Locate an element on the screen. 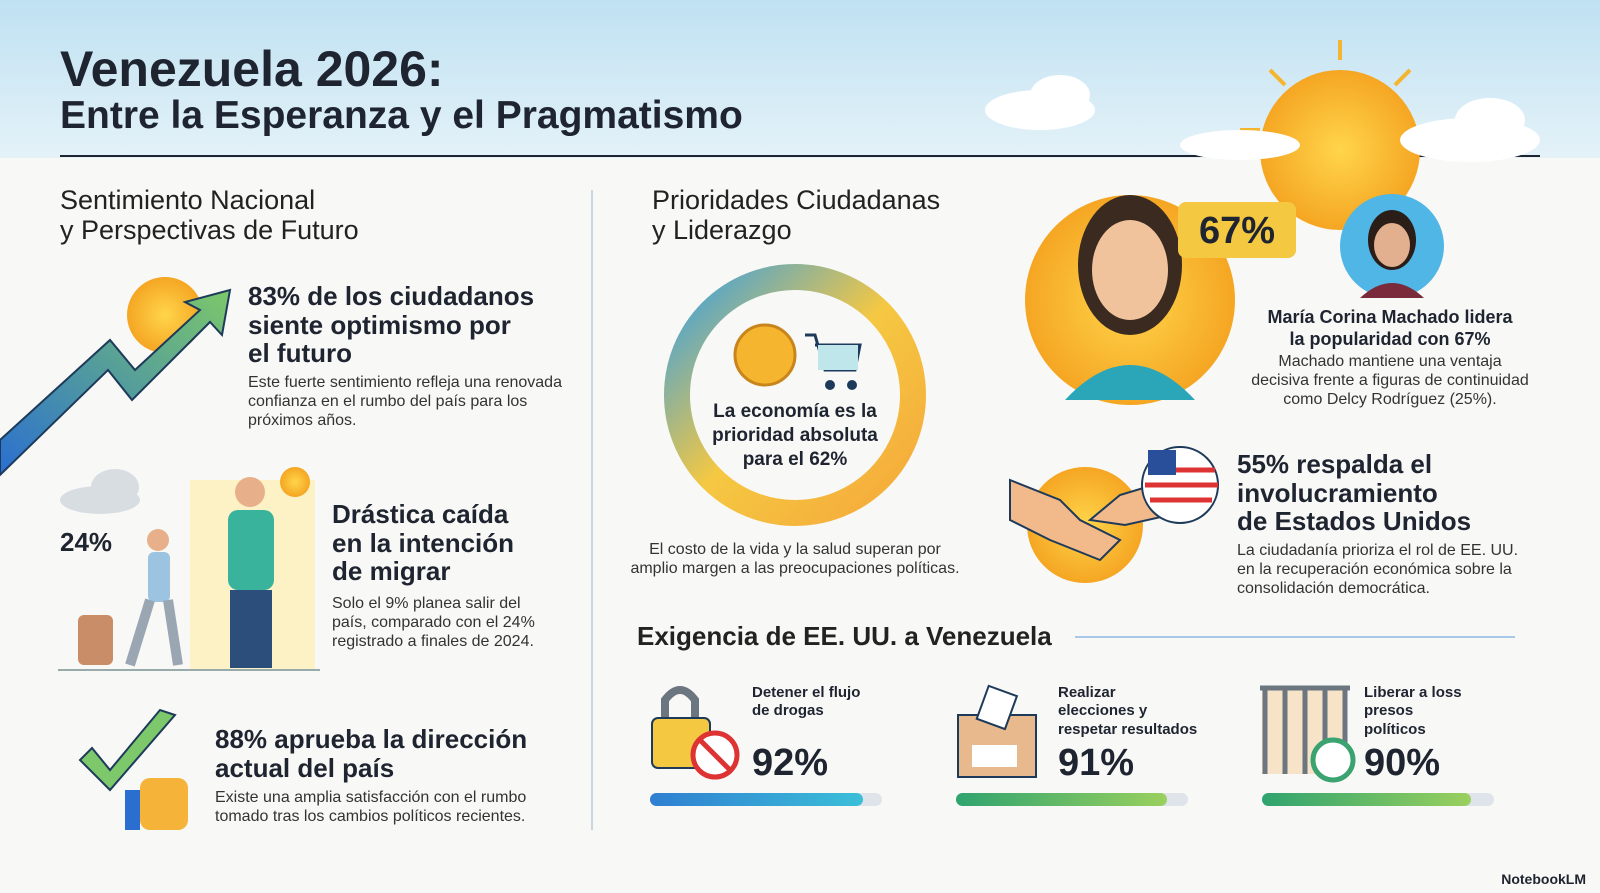  demand-value: 90% is located at coordinates (1402, 763).